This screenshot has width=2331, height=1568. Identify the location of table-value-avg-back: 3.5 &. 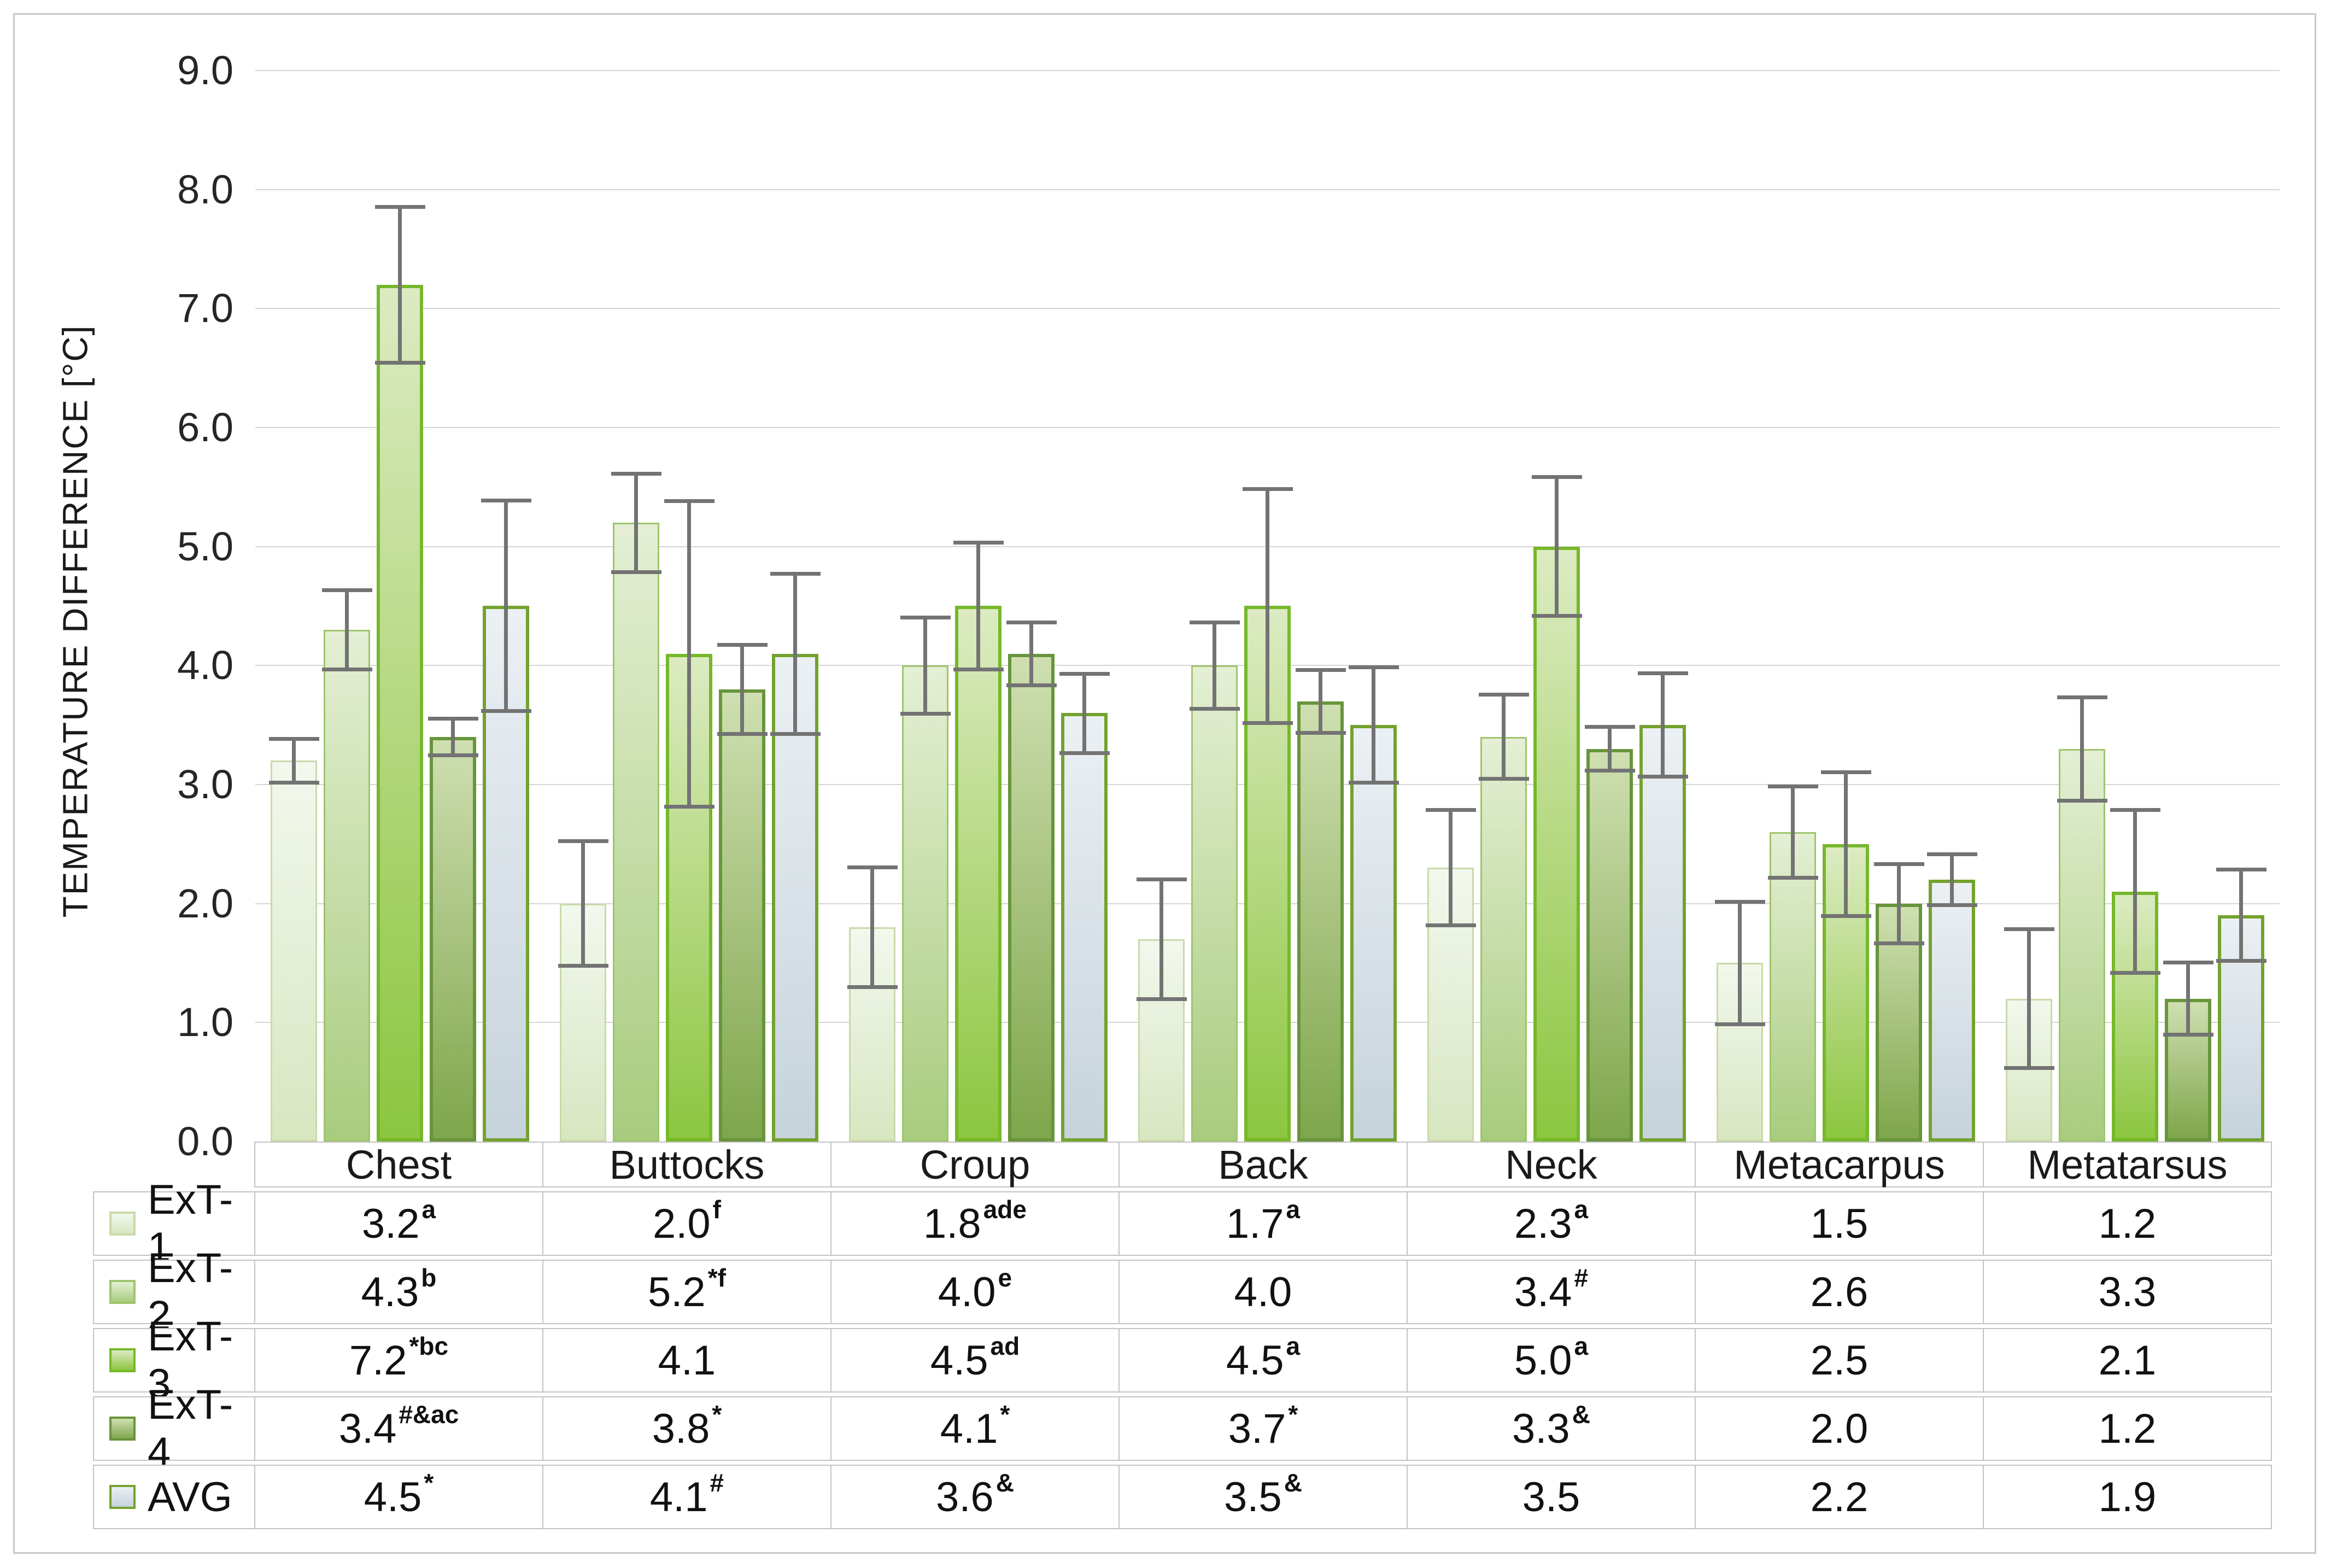
(1263, 1497).